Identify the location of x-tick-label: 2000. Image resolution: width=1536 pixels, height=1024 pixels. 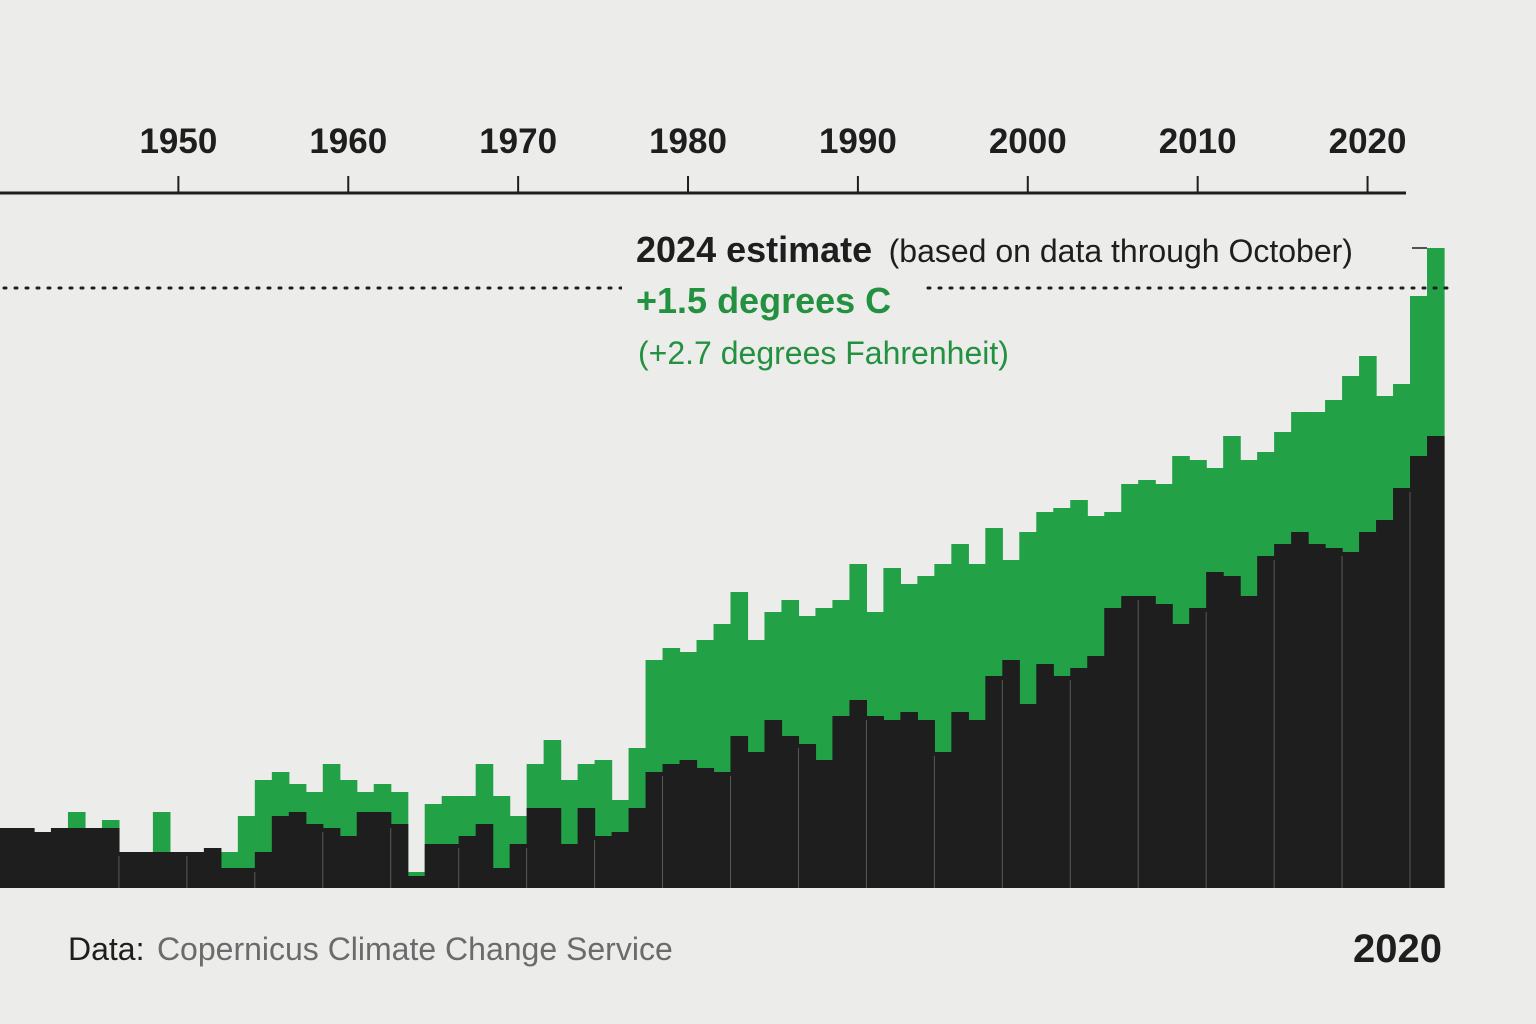
(1028, 141).